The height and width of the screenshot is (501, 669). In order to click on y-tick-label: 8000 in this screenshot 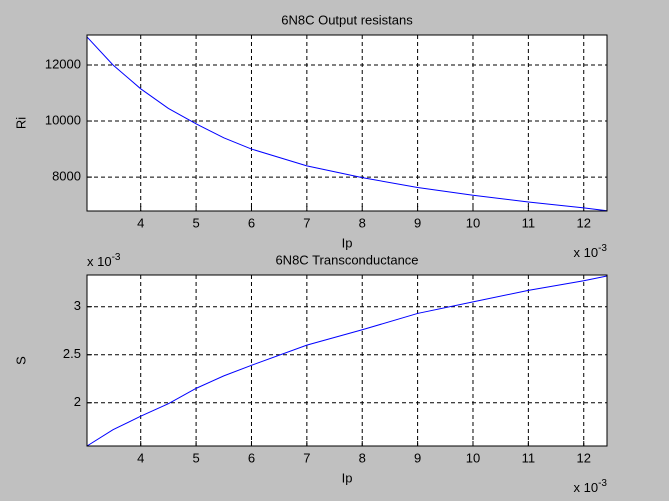, I will do `click(66, 176)`.